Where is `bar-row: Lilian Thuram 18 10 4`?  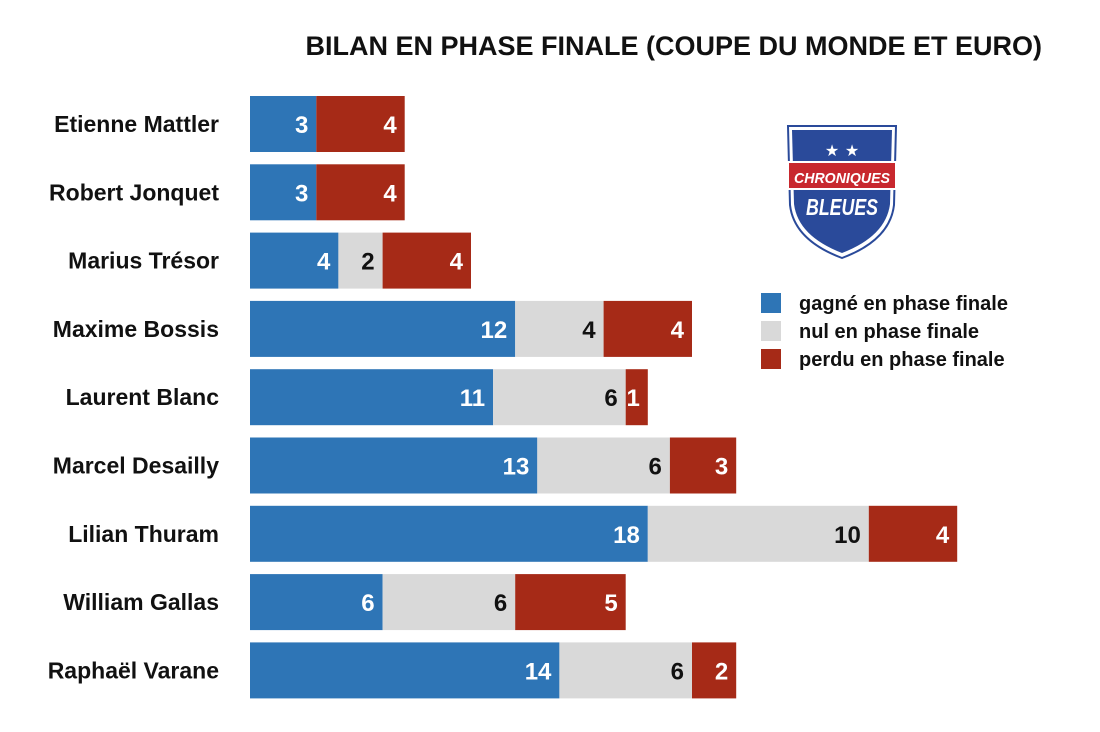
bar-row: Lilian Thuram 18 10 4 is located at coordinates (513, 533).